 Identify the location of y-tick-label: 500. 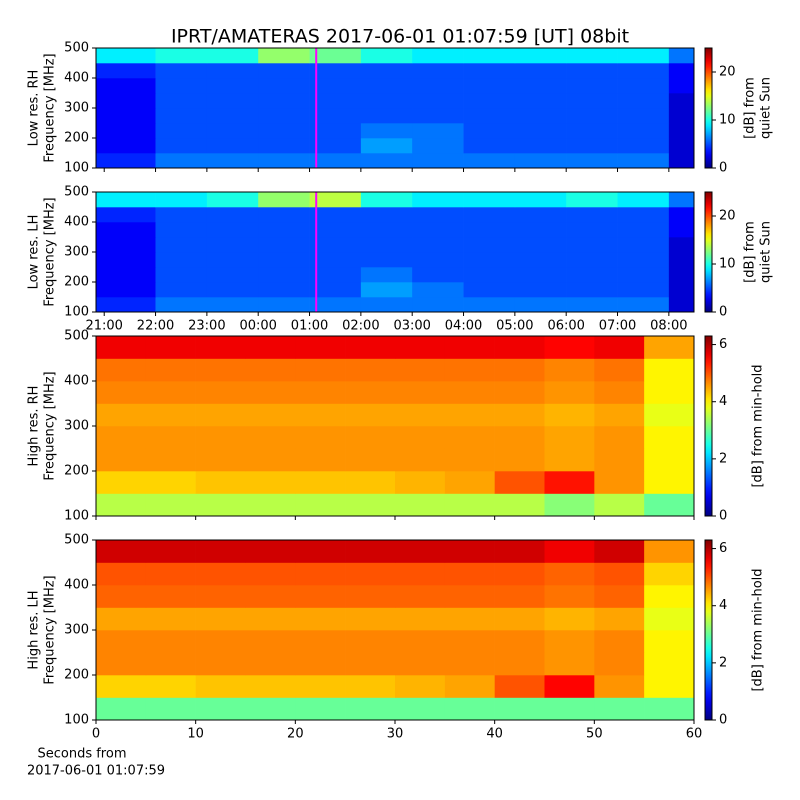
(76, 540).